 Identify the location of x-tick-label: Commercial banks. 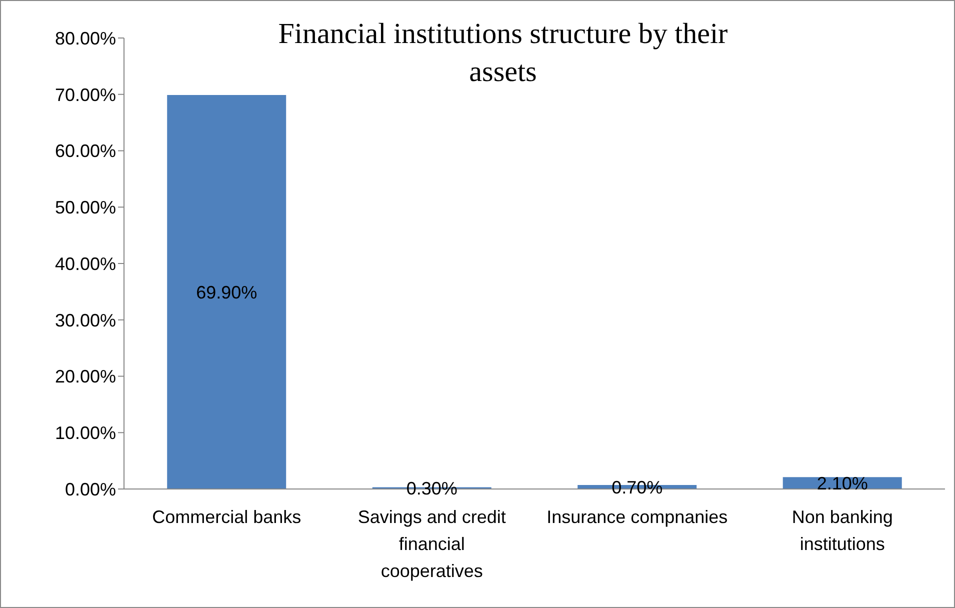
(227, 517).